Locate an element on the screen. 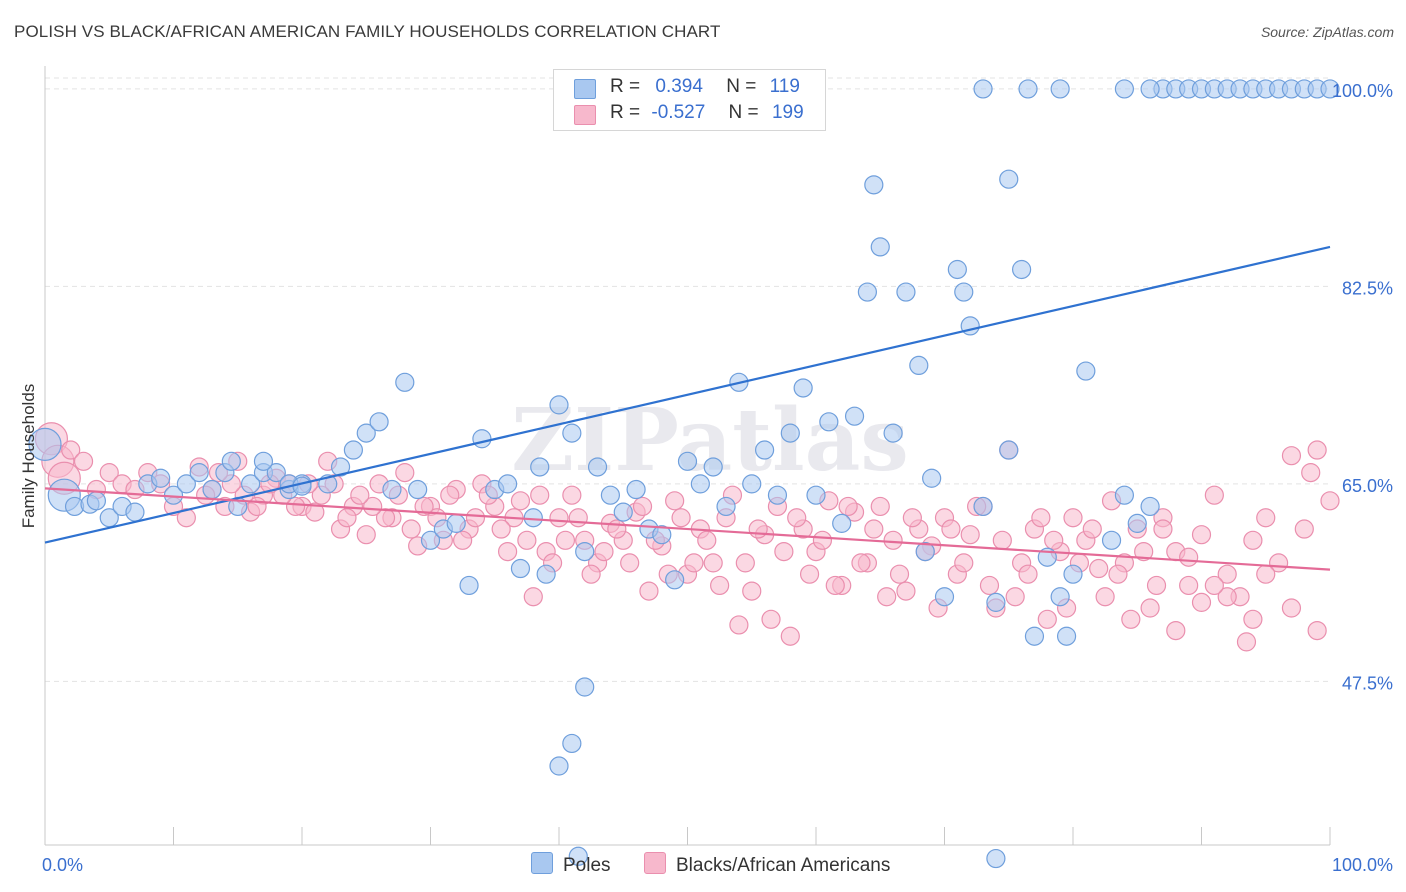  source-label: Source: ZipAtlas.com is located at coordinates (1327, 32).